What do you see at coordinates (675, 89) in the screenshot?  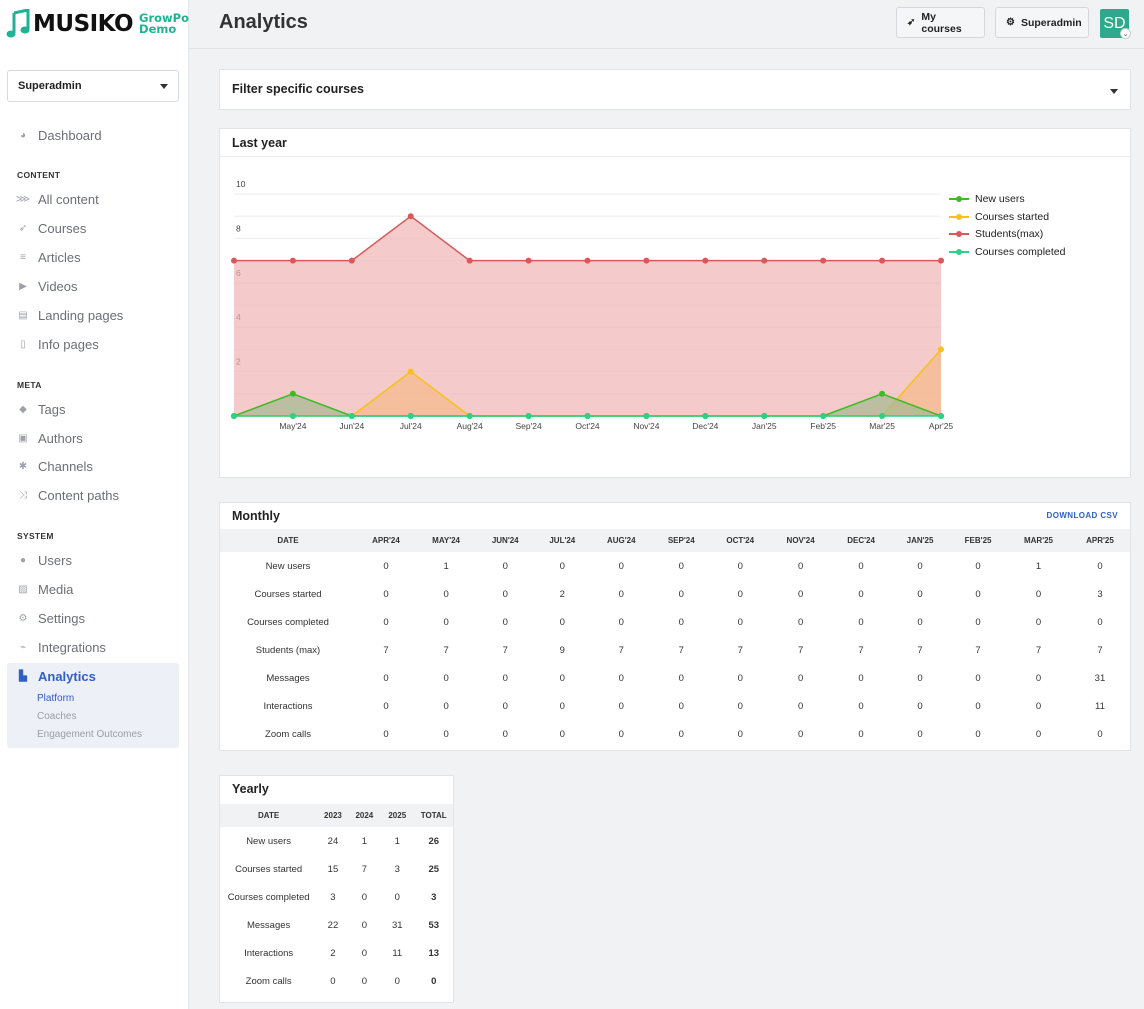 I see `course-filter-dropdown: Filter specific courses` at bounding box center [675, 89].